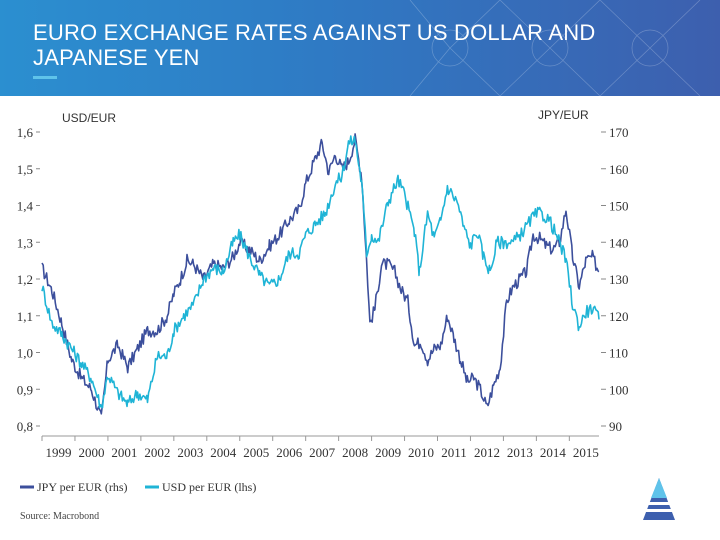 The width and height of the screenshot is (720, 540). Describe the element at coordinates (421, 452) in the screenshot. I see `x-tick-label: 2010` at that location.